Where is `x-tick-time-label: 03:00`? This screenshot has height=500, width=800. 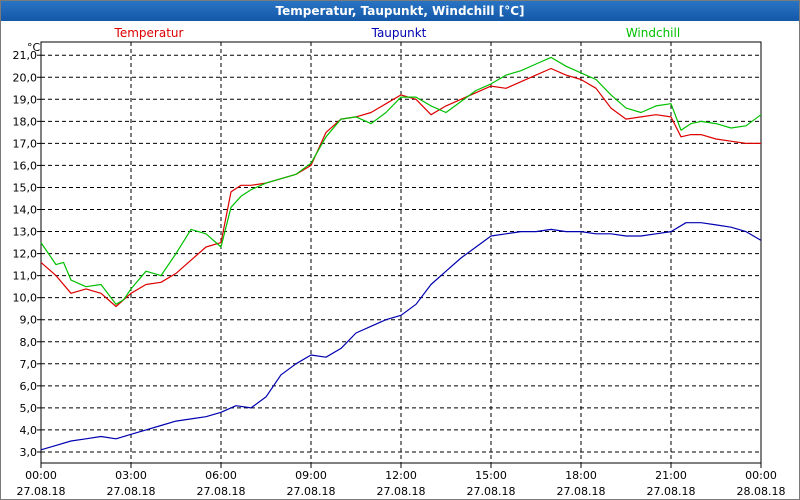 x-tick-time-label: 03:00 is located at coordinates (131, 475).